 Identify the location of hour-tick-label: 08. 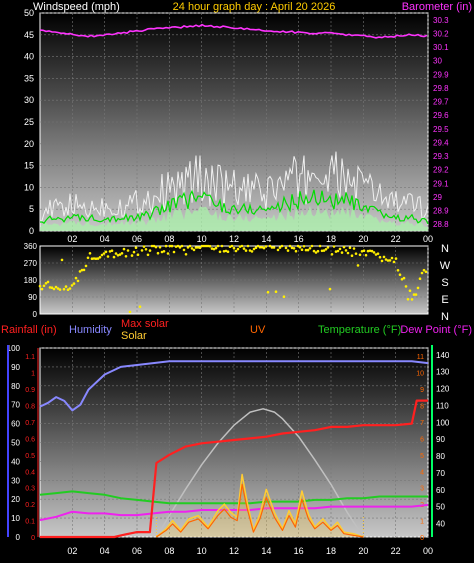
(169, 239).